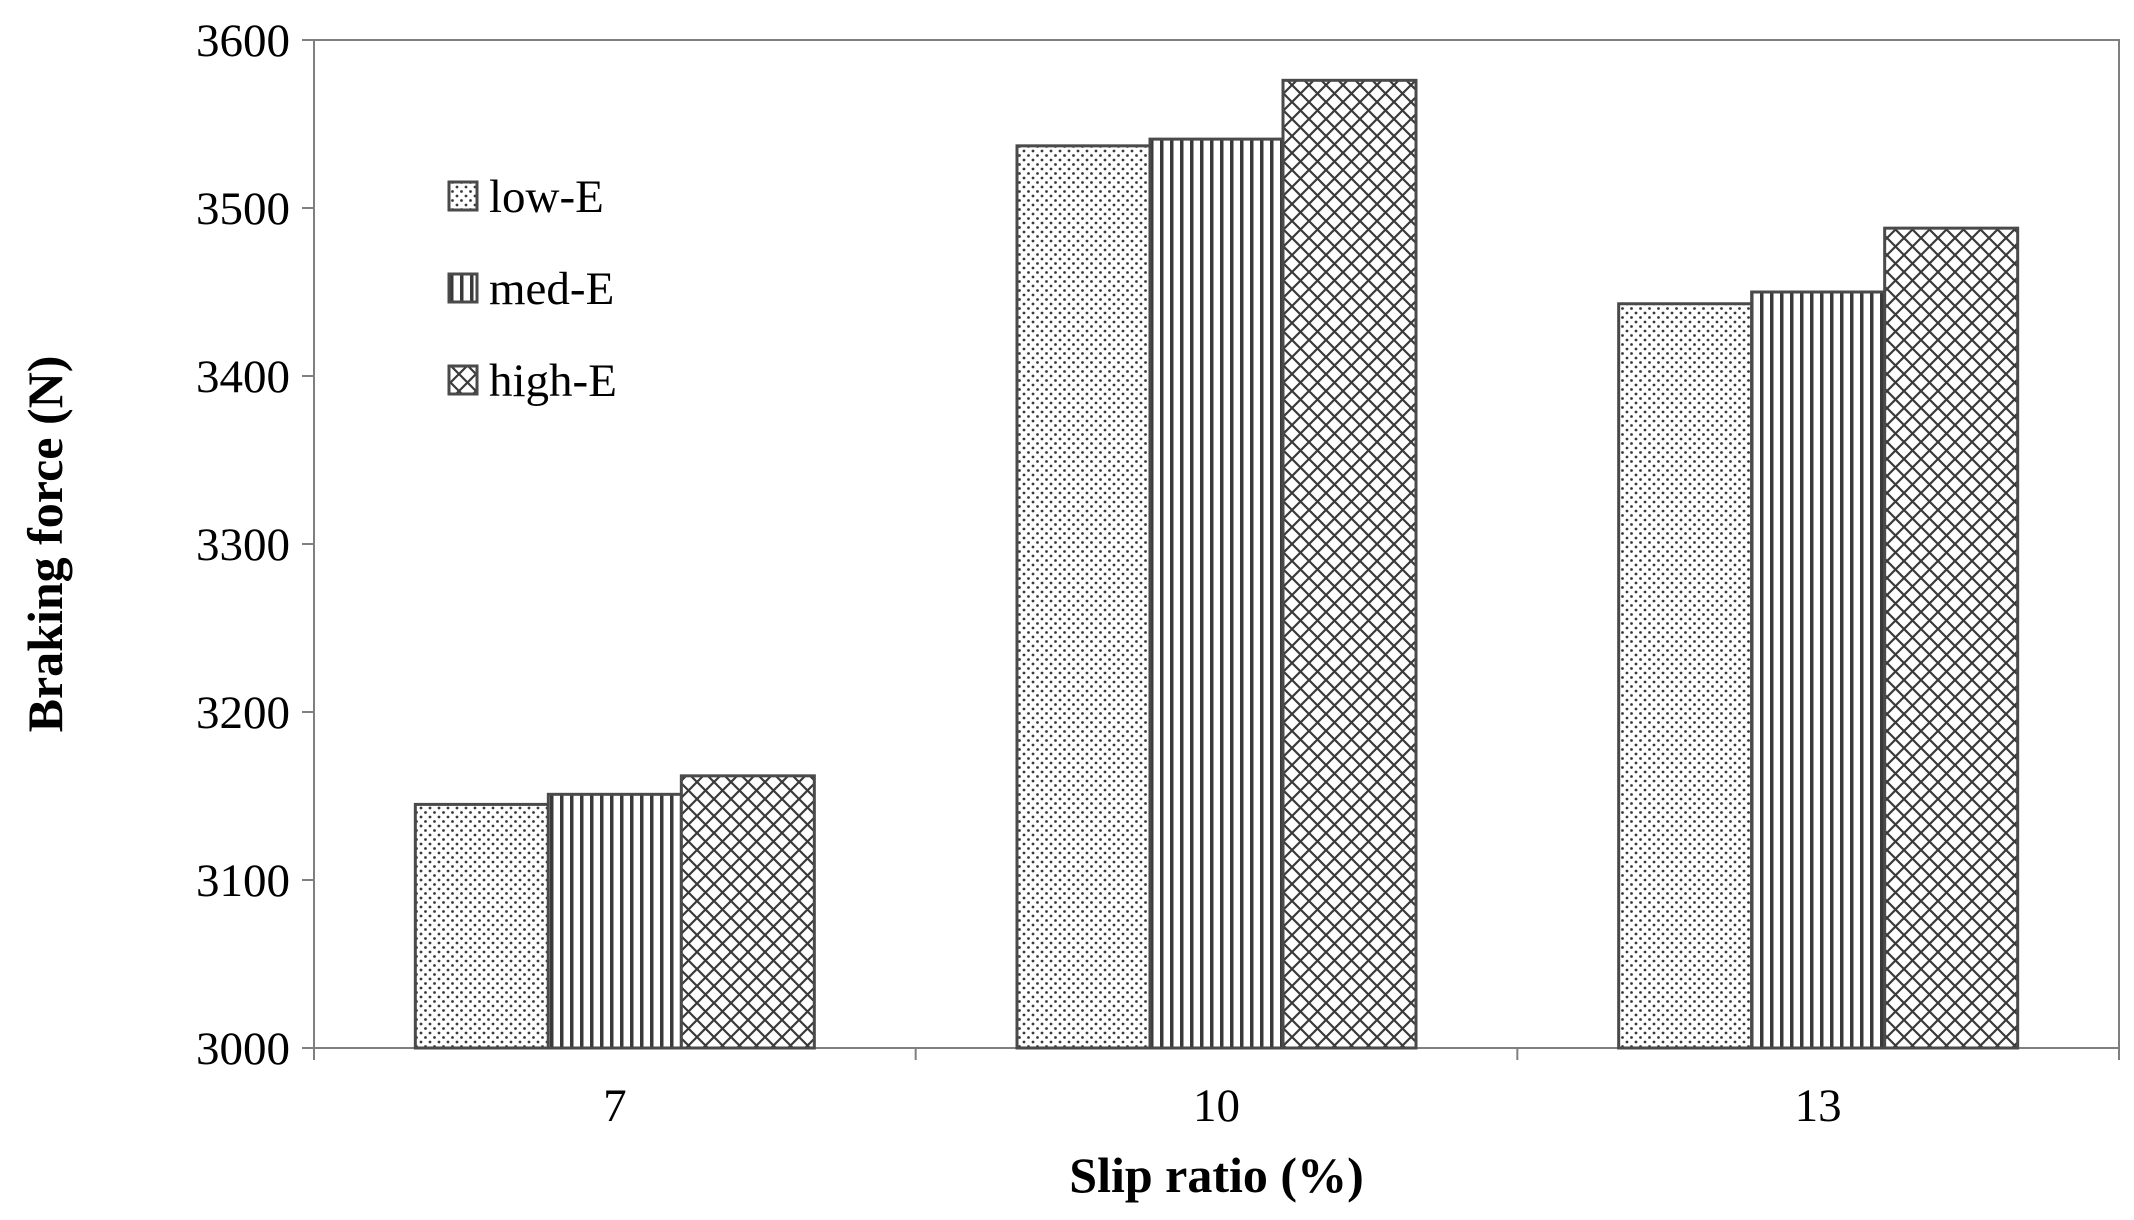 This screenshot has height=1220, width=2134. What do you see at coordinates (463, 288) in the screenshot?
I see `legend-swatch-med-E` at bounding box center [463, 288].